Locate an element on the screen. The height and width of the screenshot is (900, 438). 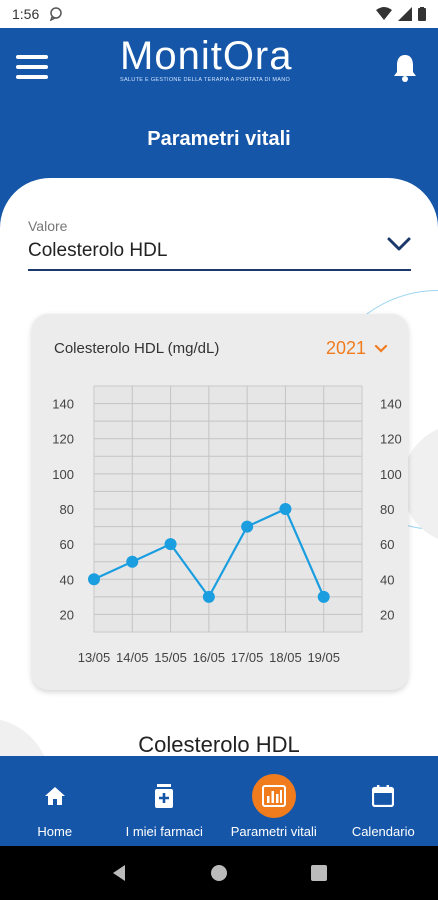
x-tick-label: 18/05 is located at coordinates (285, 657).